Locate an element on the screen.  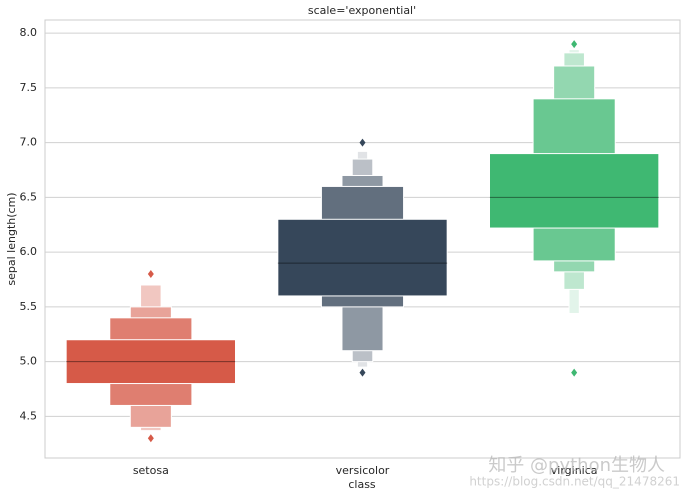
x-tick-label: virginica is located at coordinates (574, 470).